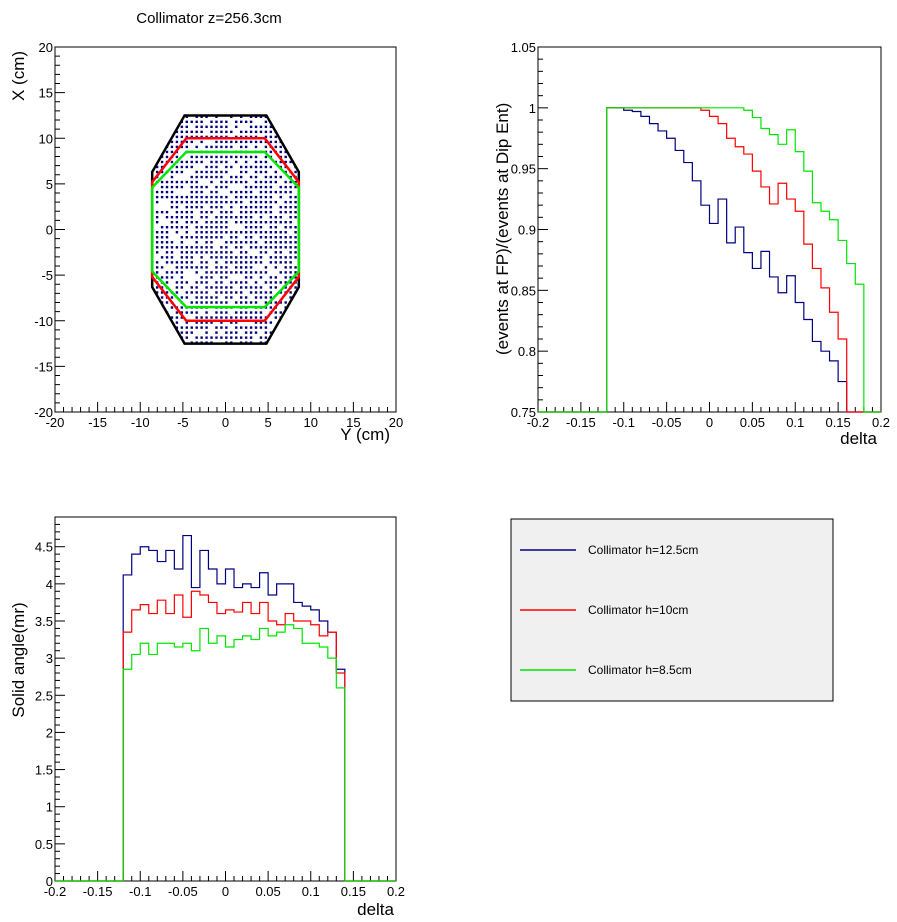 The height and width of the screenshot is (922, 897). I want to click on solid-xtick-label: 0.1, so click(311, 891).